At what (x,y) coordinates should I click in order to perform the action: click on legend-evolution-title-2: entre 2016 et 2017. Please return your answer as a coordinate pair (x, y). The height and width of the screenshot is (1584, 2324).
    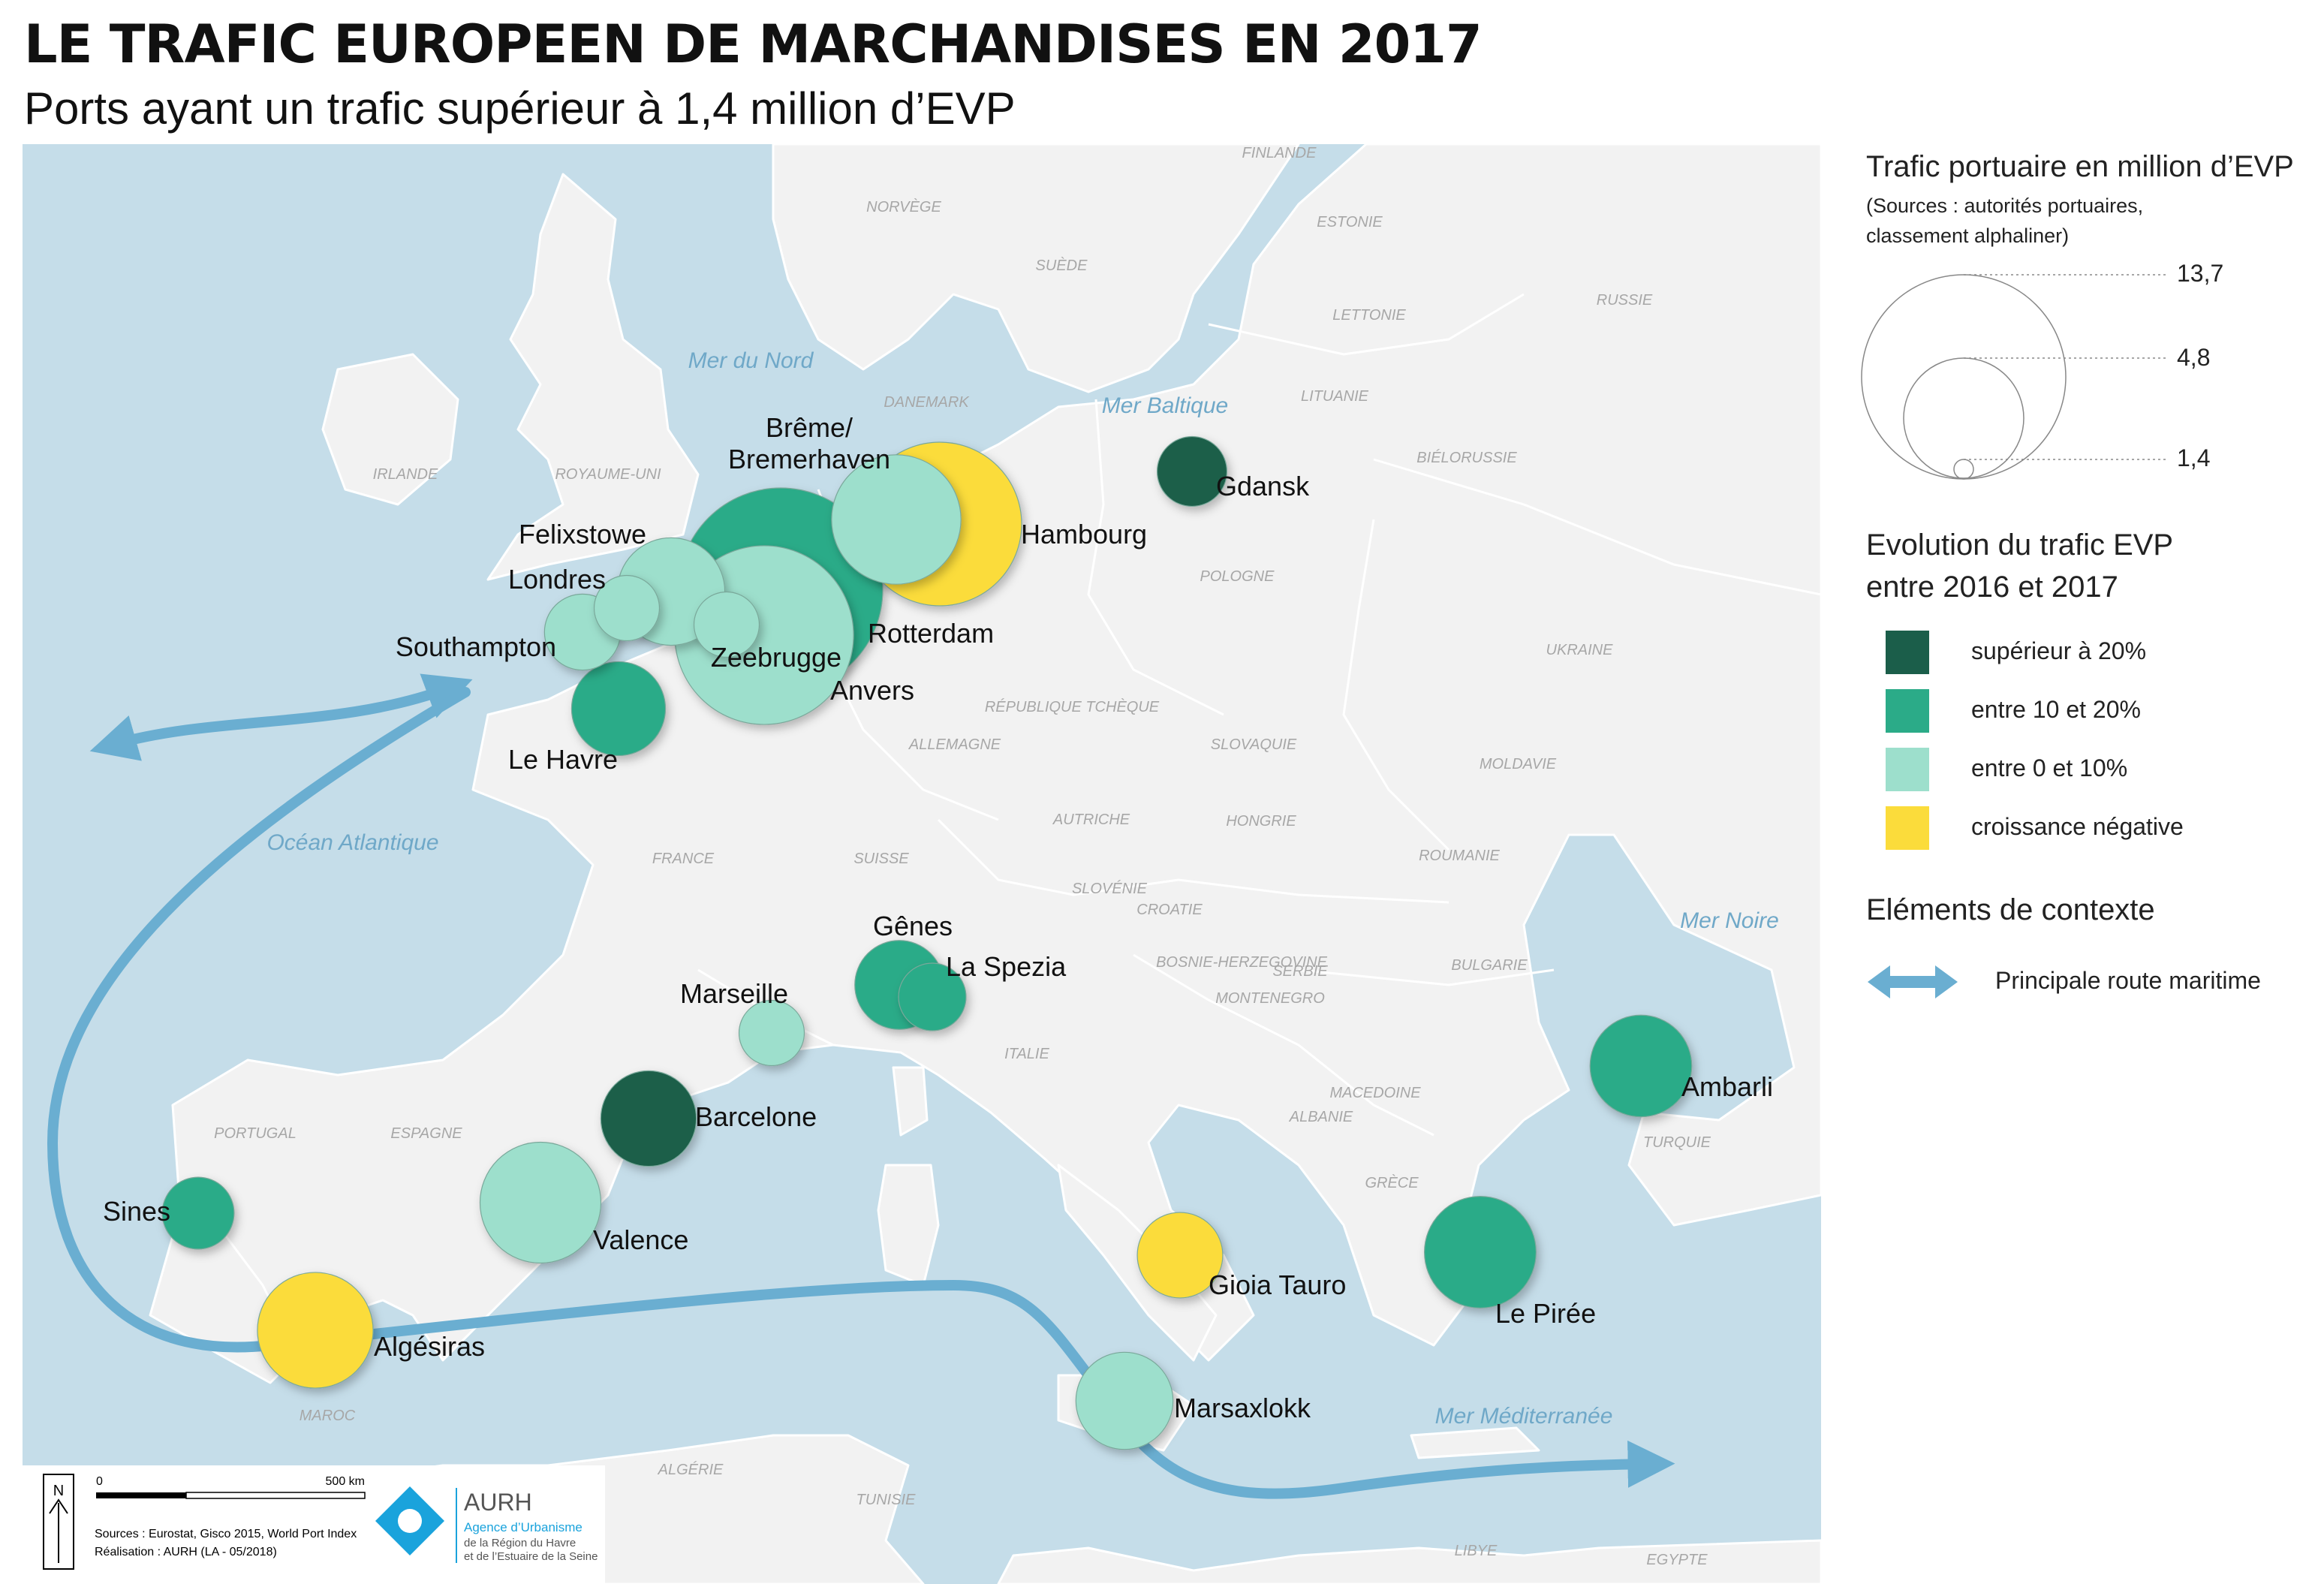
    Looking at the image, I should click on (1992, 587).